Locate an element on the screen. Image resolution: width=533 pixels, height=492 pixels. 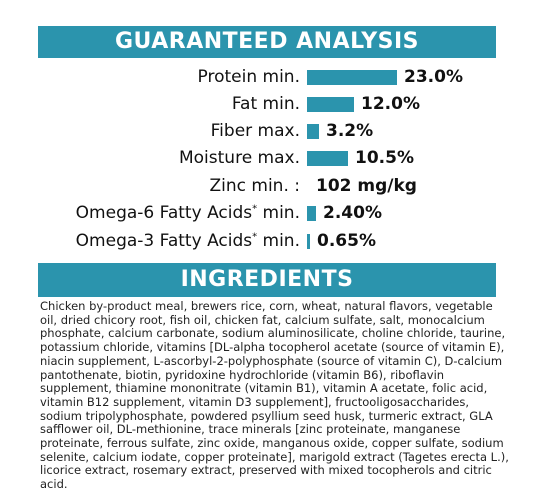
analysis-label: Protein min. is located at coordinates (248, 77).